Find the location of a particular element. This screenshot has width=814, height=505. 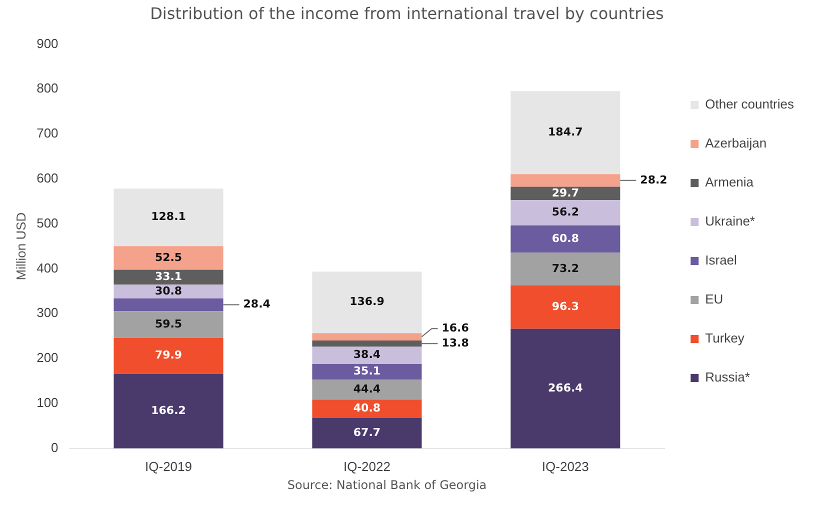

y-axis-title: Million USD is located at coordinates (20, 246).